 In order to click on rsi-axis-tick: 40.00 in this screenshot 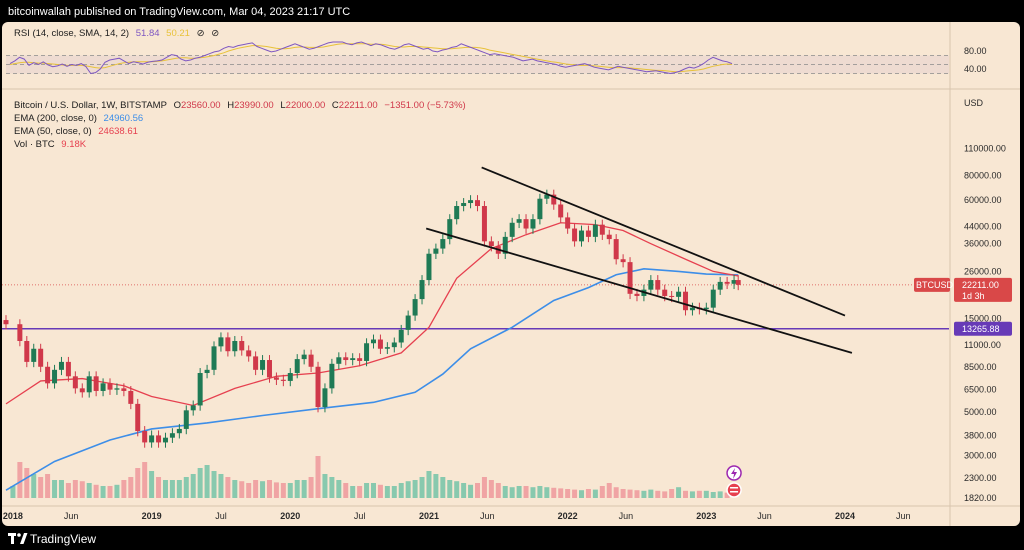, I will do `click(975, 69)`.